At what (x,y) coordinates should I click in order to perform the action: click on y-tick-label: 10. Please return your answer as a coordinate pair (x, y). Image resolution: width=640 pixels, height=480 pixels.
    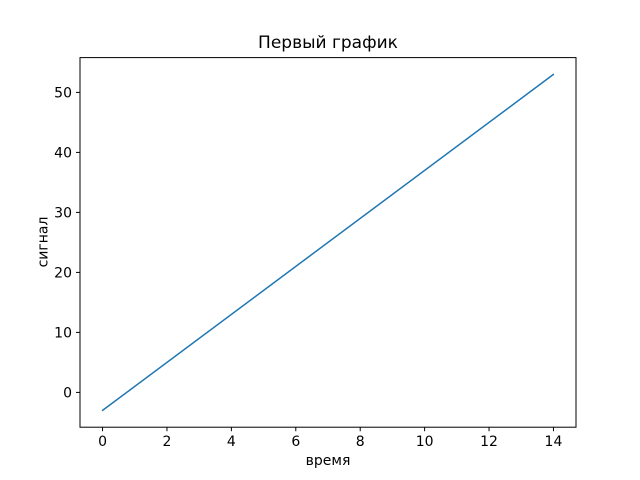
    Looking at the image, I should click on (63, 333).